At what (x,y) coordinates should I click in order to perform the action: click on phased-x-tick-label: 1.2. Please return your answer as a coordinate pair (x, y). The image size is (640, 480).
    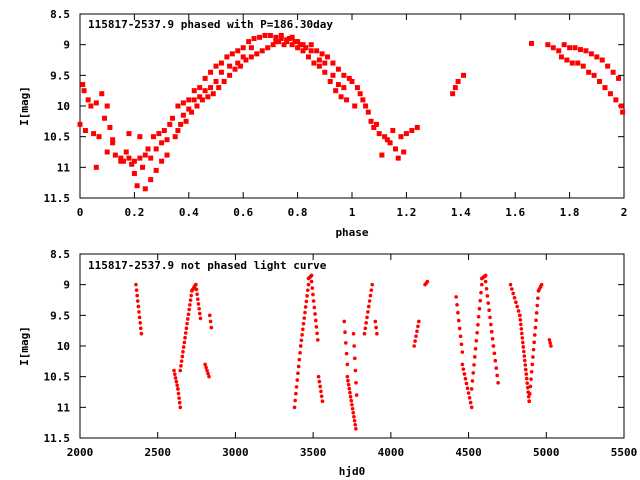
    Looking at the image, I should click on (406, 212).